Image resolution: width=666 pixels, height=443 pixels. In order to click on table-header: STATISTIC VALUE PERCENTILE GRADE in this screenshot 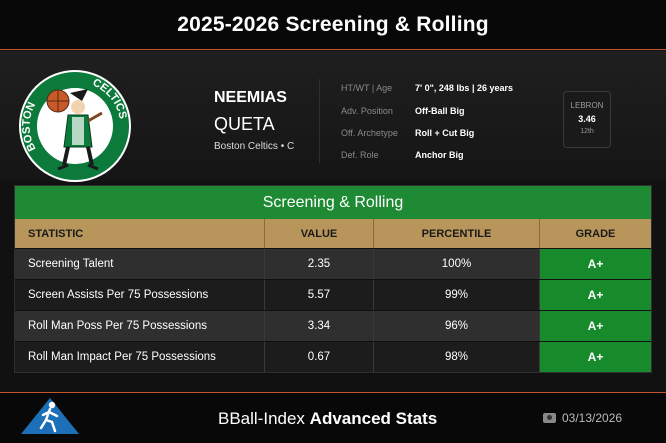, I will do `click(333, 233)`.